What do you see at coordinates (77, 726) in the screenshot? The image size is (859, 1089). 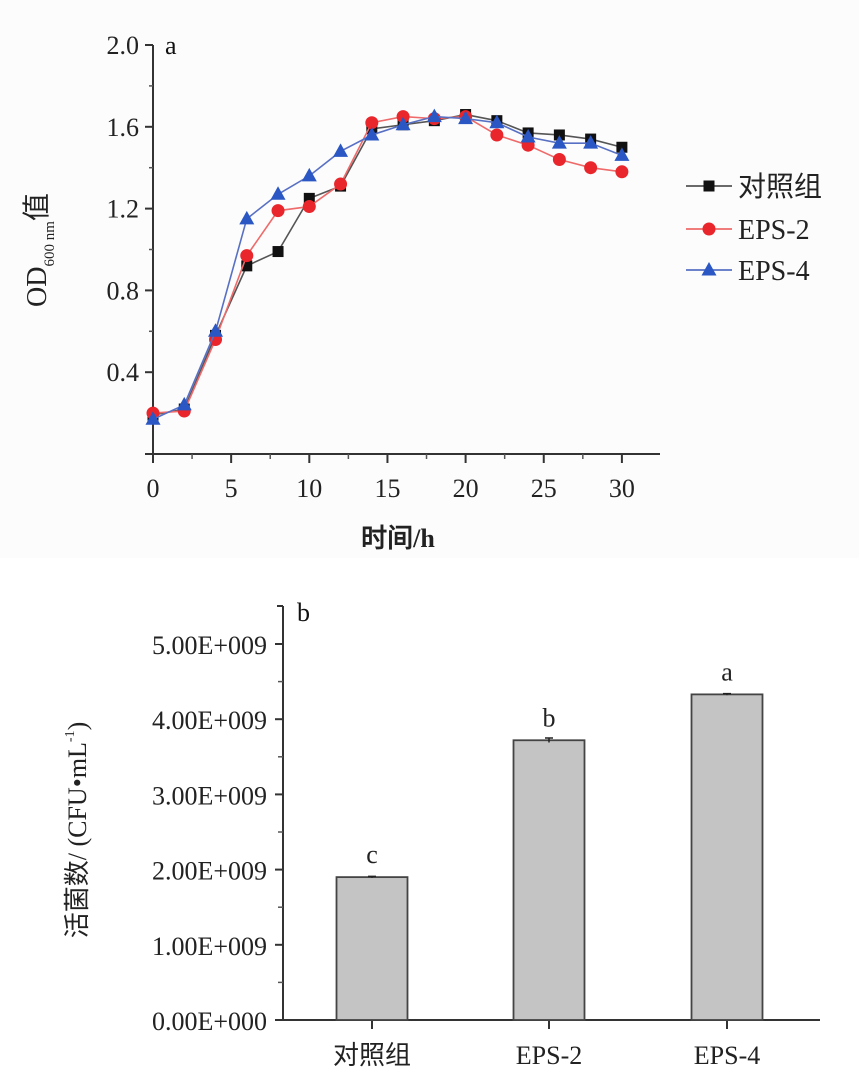 I see `y-axis-title-b-close: )` at bounding box center [77, 726].